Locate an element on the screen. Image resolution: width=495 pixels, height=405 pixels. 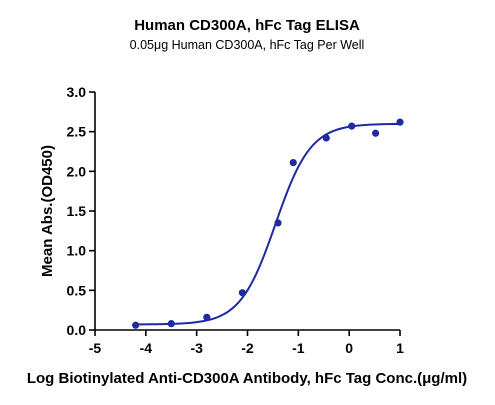
y-axis-label: Mean Abs.(OD450) is located at coordinates (47, 211).